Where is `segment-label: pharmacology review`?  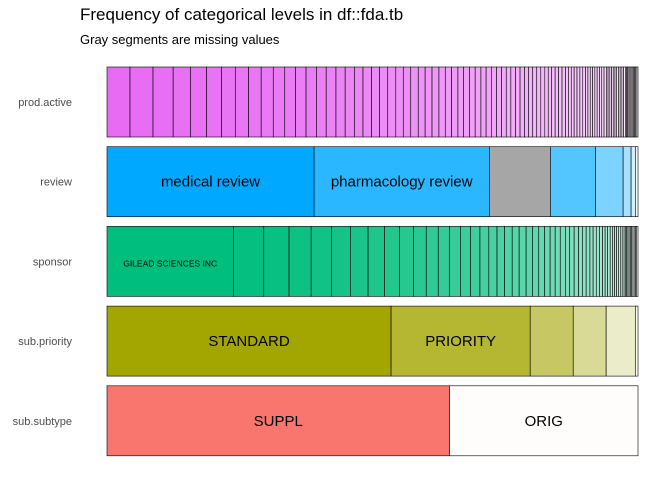 segment-label: pharmacology review is located at coordinates (402, 182).